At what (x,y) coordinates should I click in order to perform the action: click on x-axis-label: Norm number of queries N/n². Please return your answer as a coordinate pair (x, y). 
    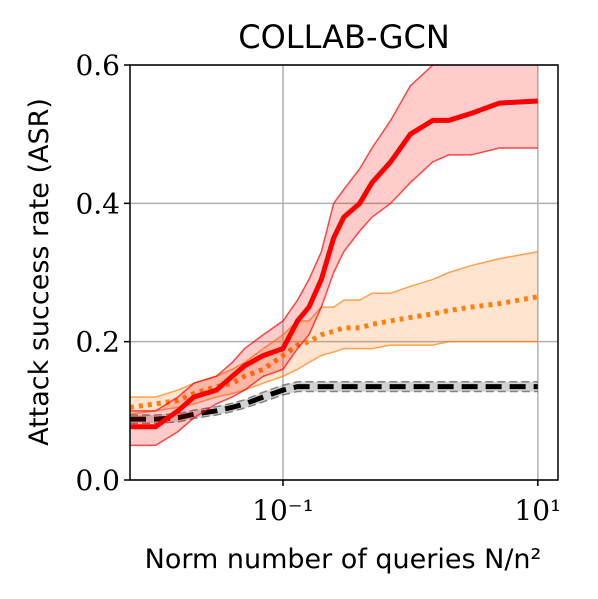
    Looking at the image, I should click on (343, 559).